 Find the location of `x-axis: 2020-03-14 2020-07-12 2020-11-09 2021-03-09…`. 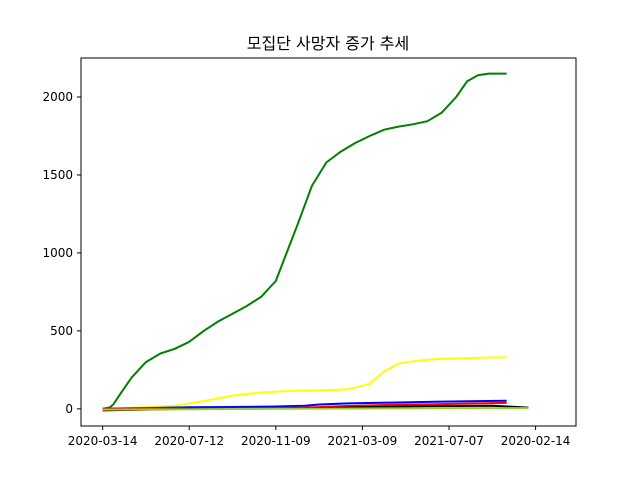

x-axis: 2020-03-14 2020-07-12 2020-11-09 2021-03-09… is located at coordinates (319, 437).